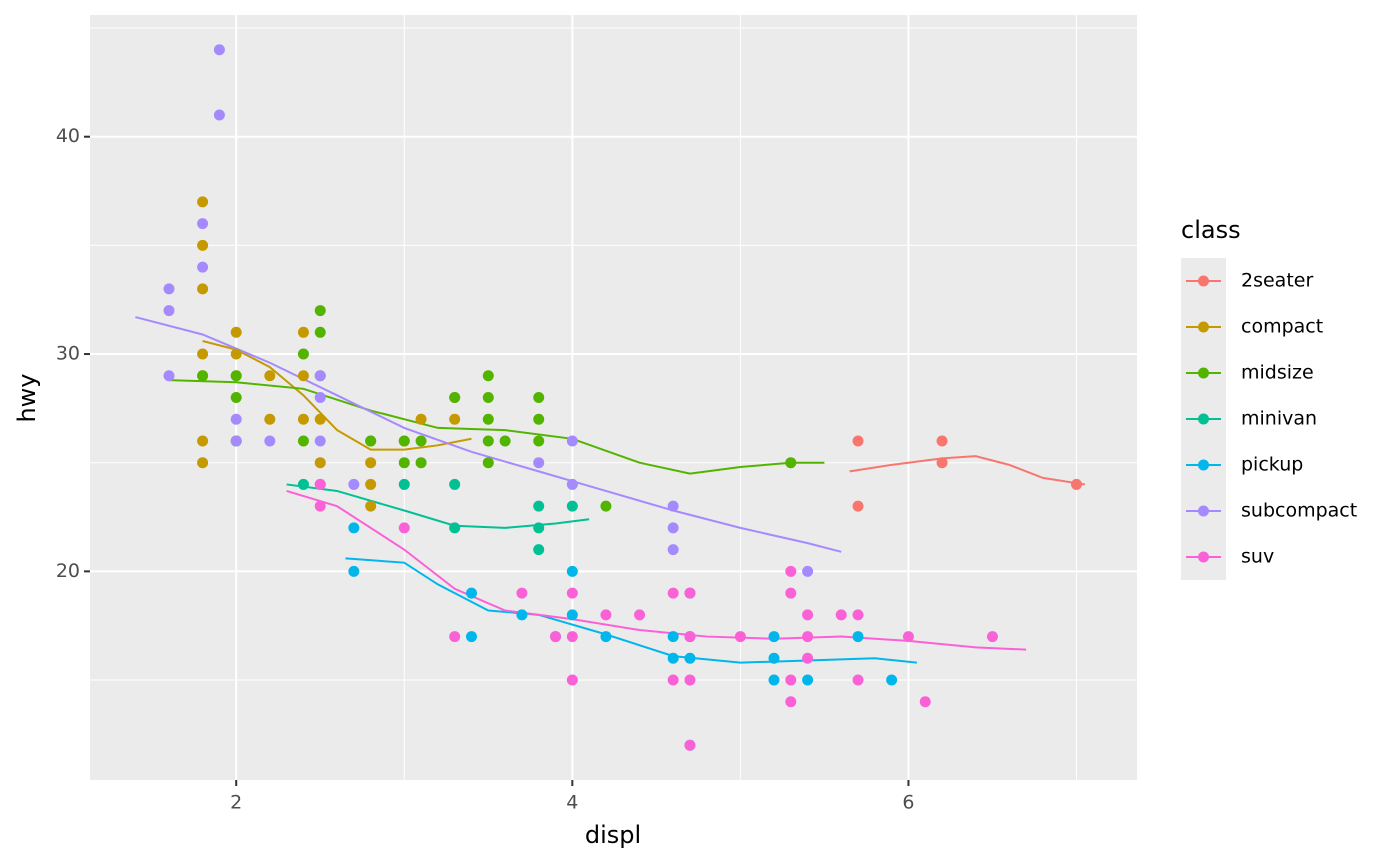 The width and height of the screenshot is (1400, 866). Describe the element at coordinates (1211, 230) in the screenshot. I see `legend-title: class` at that location.